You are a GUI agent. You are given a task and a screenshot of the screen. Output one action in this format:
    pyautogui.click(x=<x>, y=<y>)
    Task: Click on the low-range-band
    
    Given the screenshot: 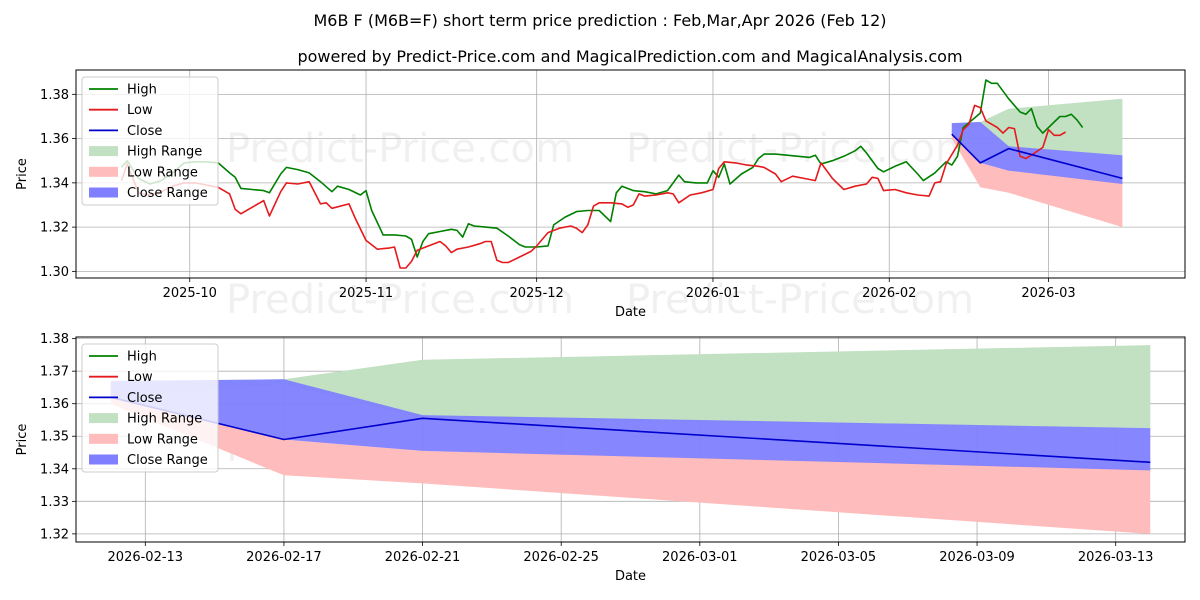 What is the action you would take?
    pyautogui.click(x=1037, y=181)
    